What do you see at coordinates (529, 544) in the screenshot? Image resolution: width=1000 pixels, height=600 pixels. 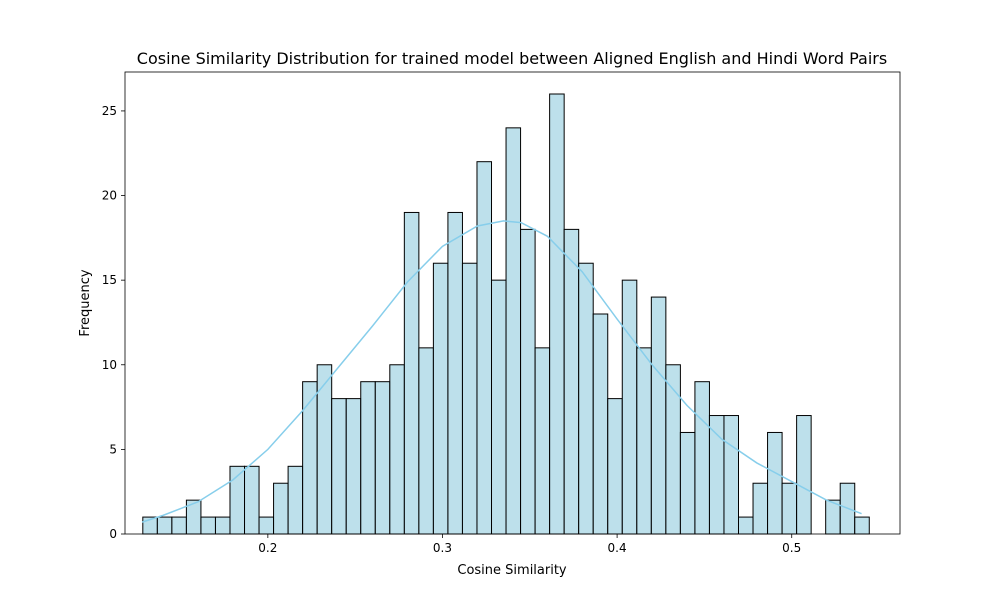 I see `x-axis: 0.2 0.3 0.4 0.5` at bounding box center [529, 544].